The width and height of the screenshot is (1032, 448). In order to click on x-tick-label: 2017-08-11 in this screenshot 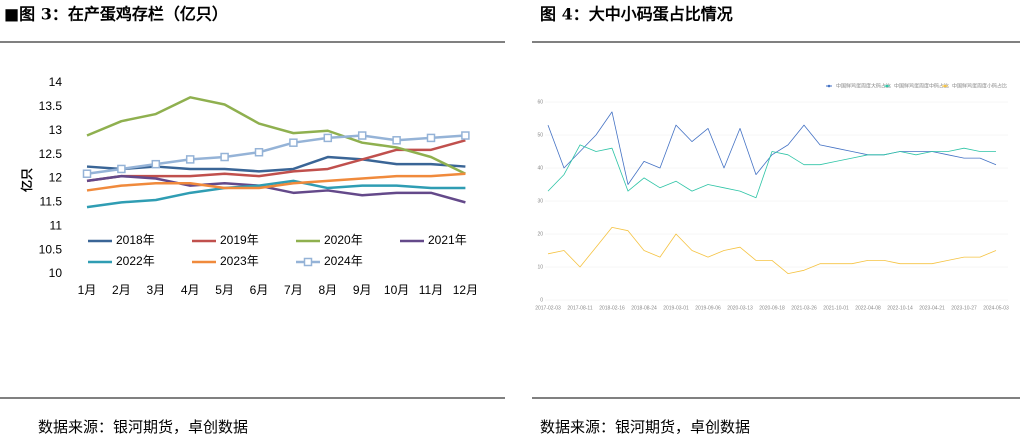, I will do `click(579, 308)`.